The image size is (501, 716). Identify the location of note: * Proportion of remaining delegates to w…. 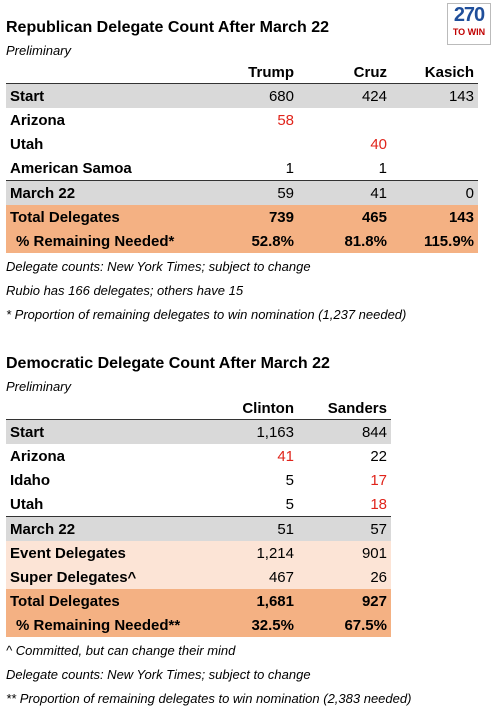
(206, 314).